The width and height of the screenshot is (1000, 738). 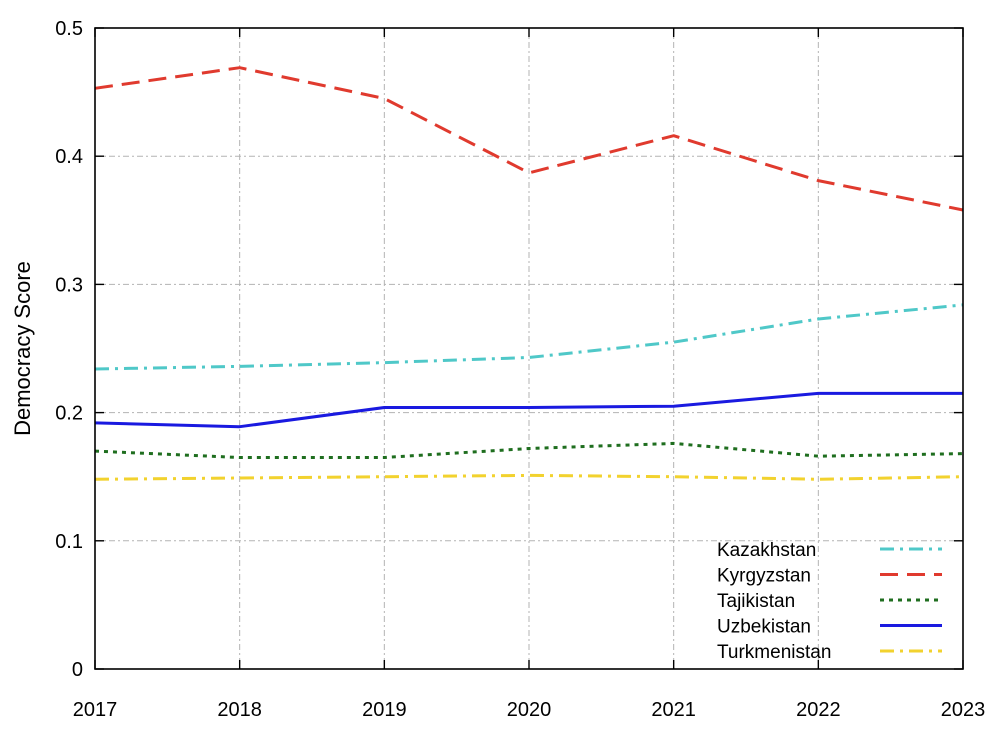 I want to click on y-tick-label: 0.3, so click(x=69, y=285).